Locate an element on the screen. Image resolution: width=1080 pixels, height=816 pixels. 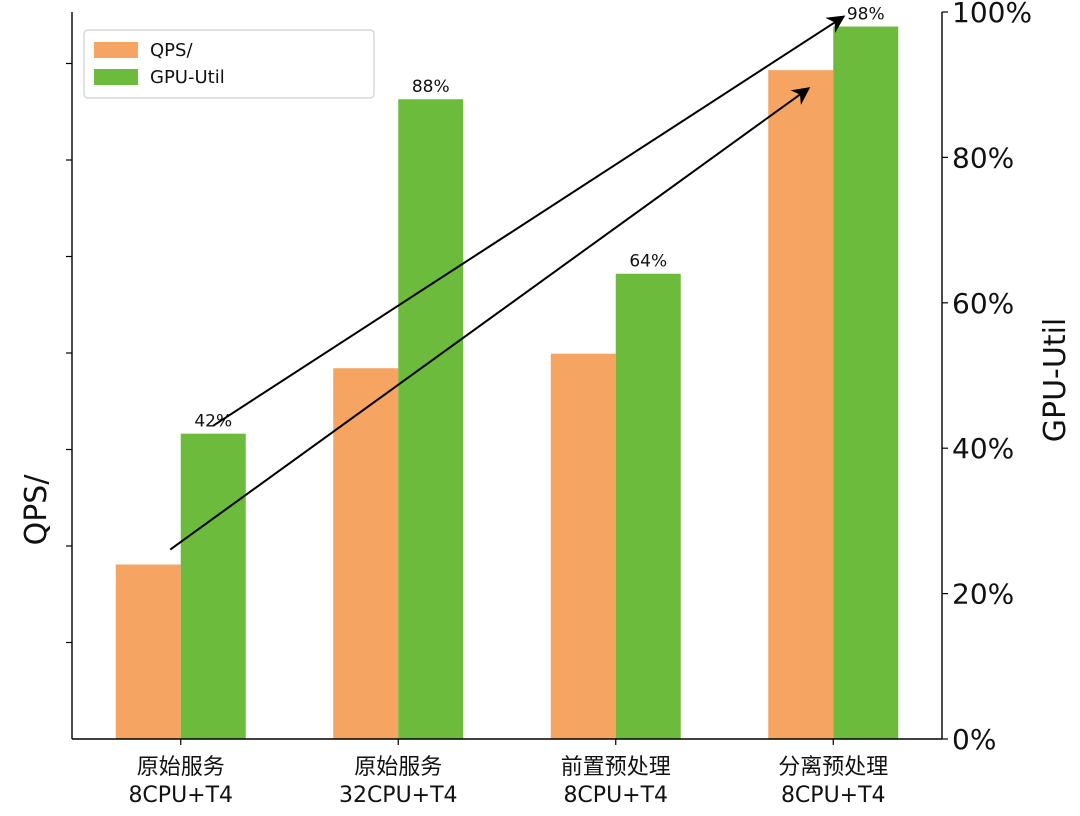
y-right-tick-label-5: 100% is located at coordinates (992, 14).